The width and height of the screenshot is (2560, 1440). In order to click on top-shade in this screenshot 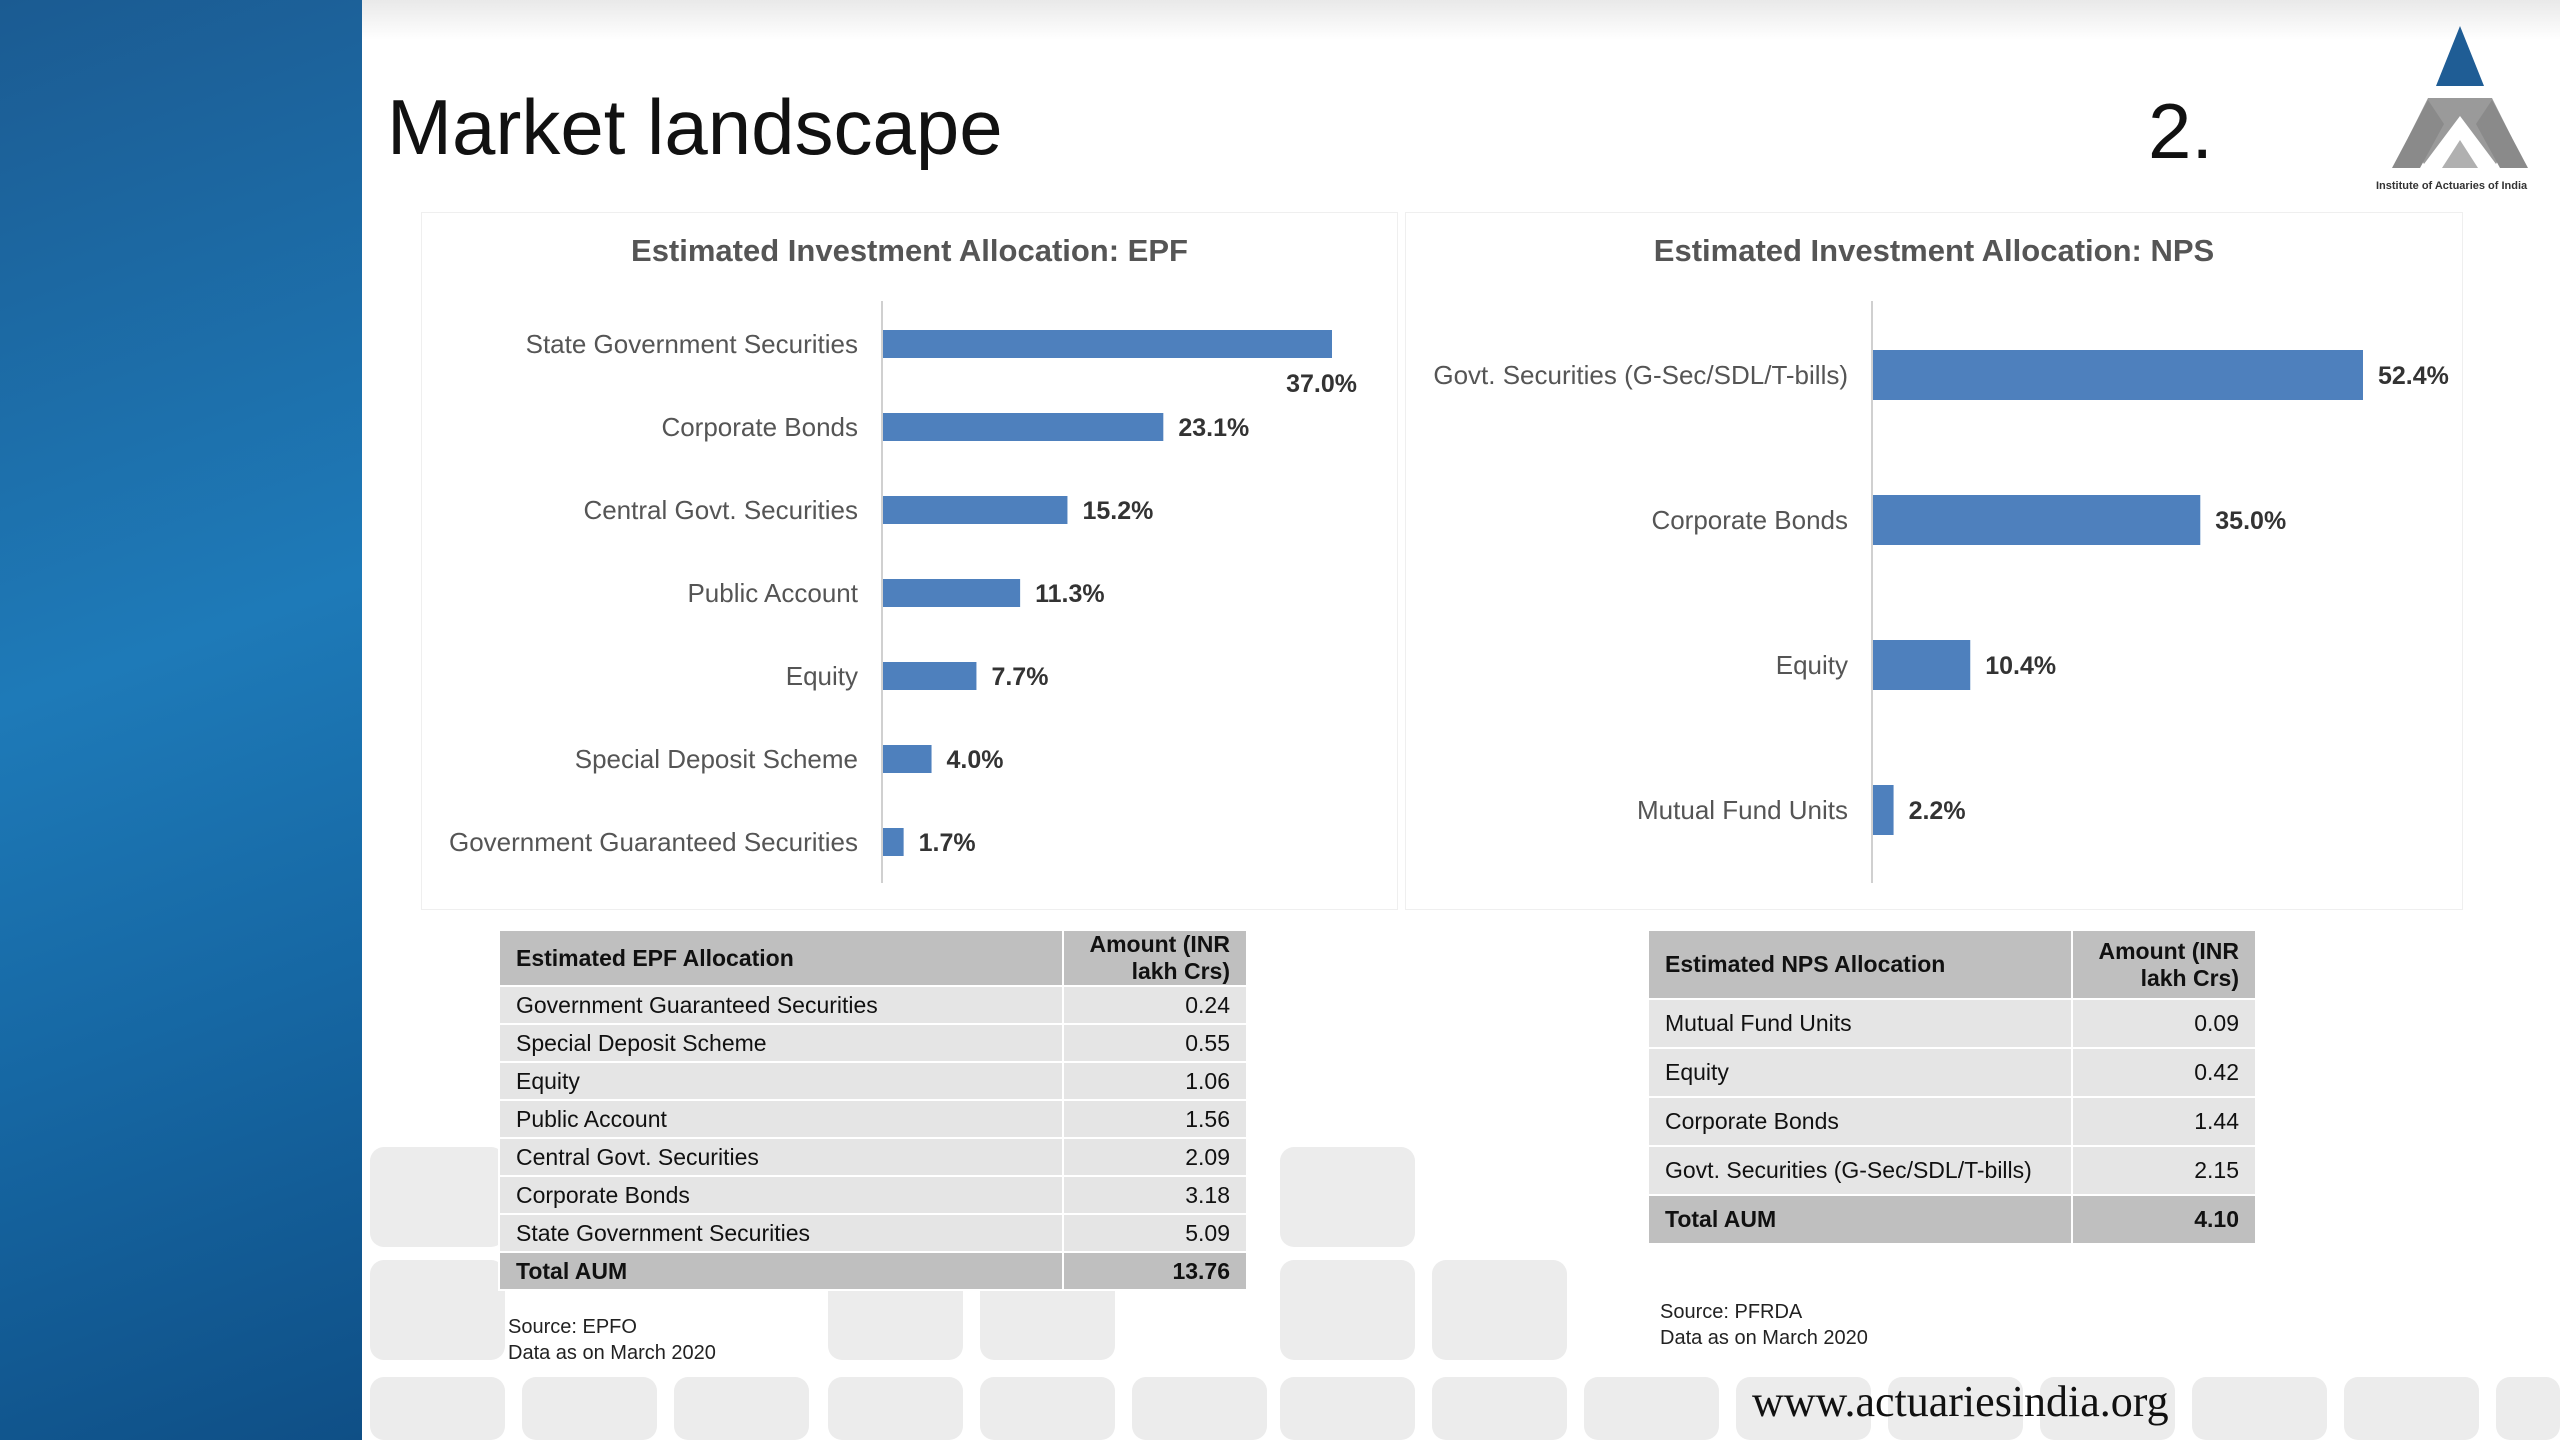, I will do `click(1461, 20)`.